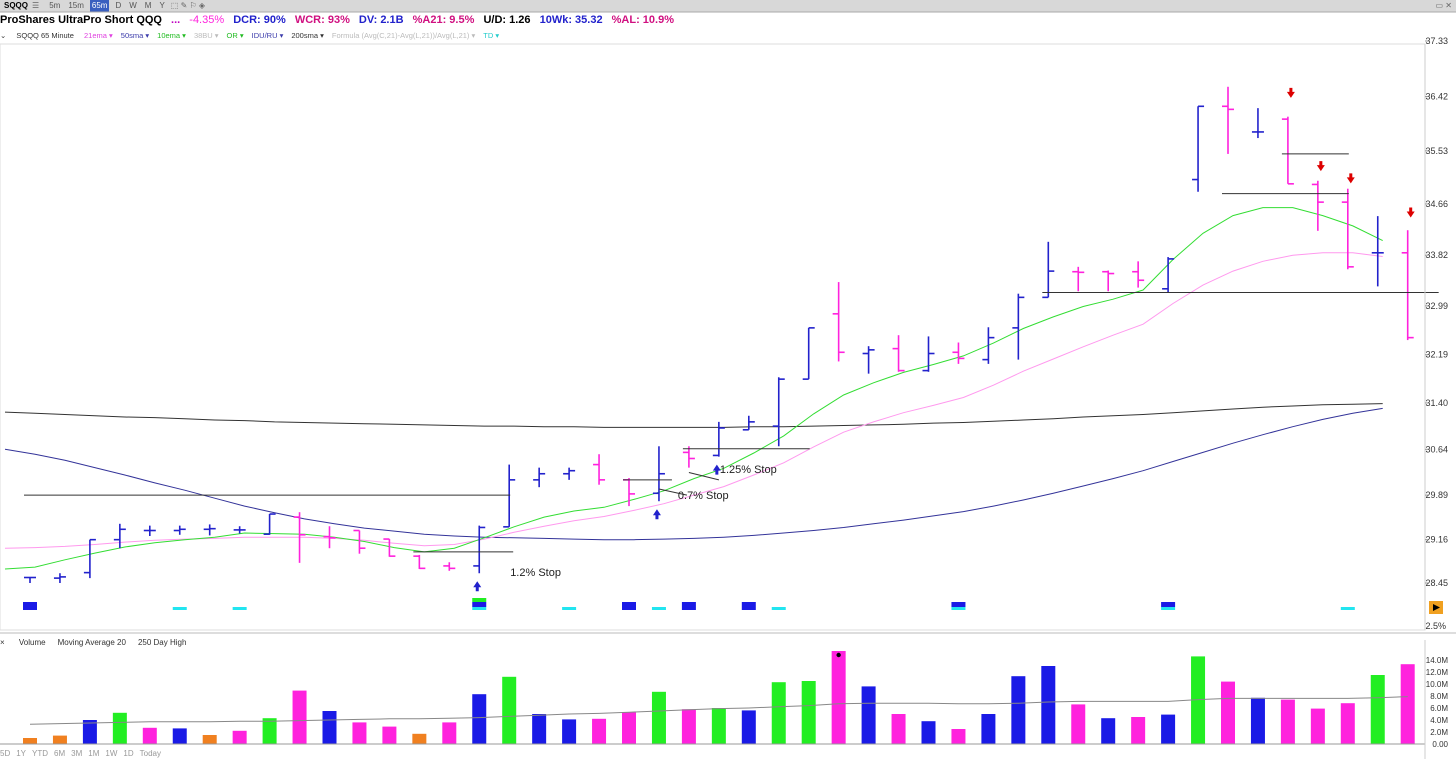 The height and width of the screenshot is (759, 1456). Describe the element at coordinates (94, 753) in the screenshot. I see `range-1M: 1M` at that location.